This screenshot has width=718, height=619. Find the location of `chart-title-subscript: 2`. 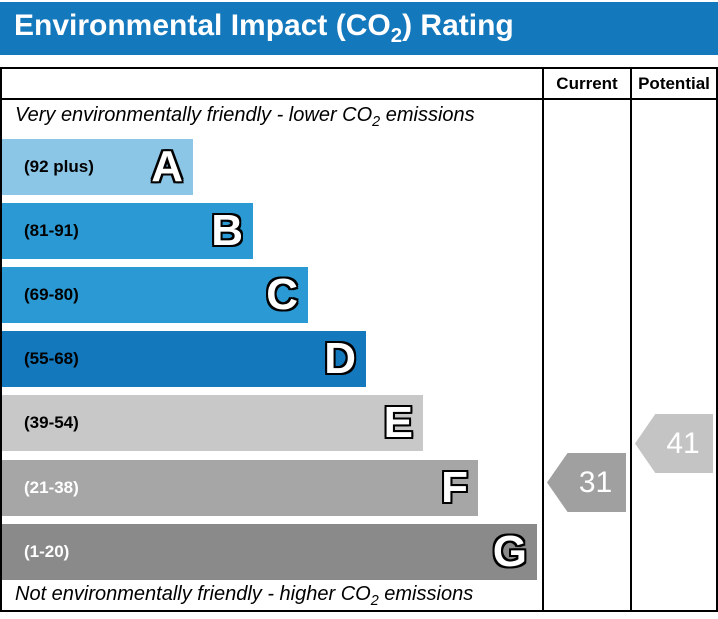

chart-title-subscript: 2 is located at coordinates (396, 36).